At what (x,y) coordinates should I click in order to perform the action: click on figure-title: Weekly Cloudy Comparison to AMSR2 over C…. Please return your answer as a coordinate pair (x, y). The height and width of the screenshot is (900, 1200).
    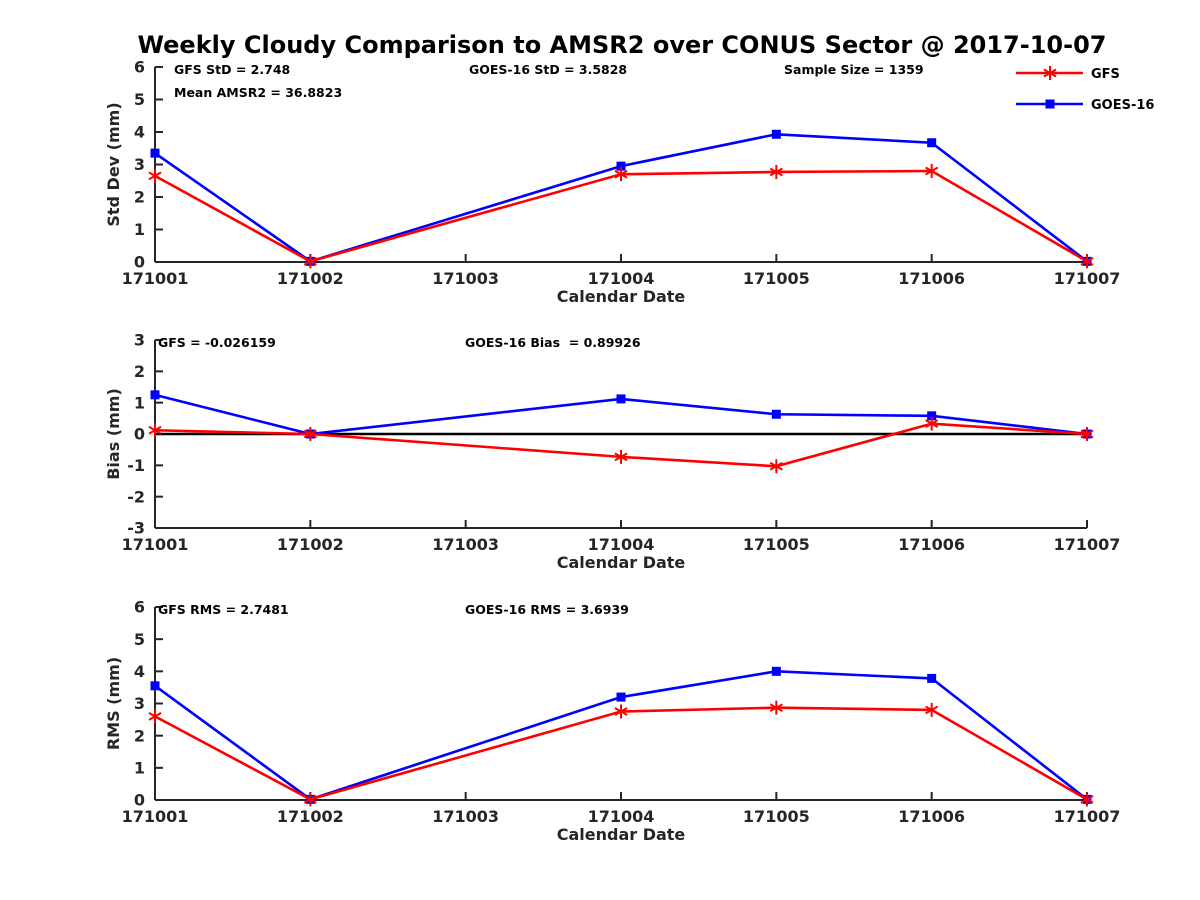
    Looking at the image, I should click on (622, 45).